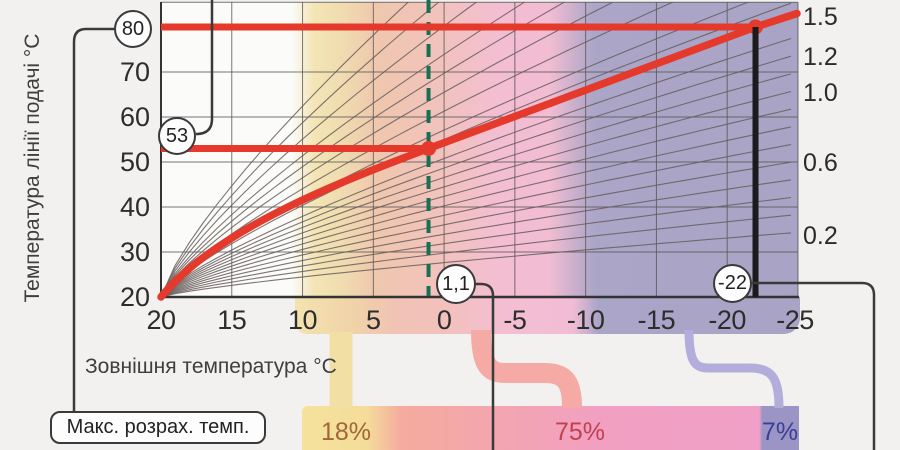 The image size is (900, 450). What do you see at coordinates (134, 252) in the screenshot?
I see `y-tick-label: 30` at bounding box center [134, 252].